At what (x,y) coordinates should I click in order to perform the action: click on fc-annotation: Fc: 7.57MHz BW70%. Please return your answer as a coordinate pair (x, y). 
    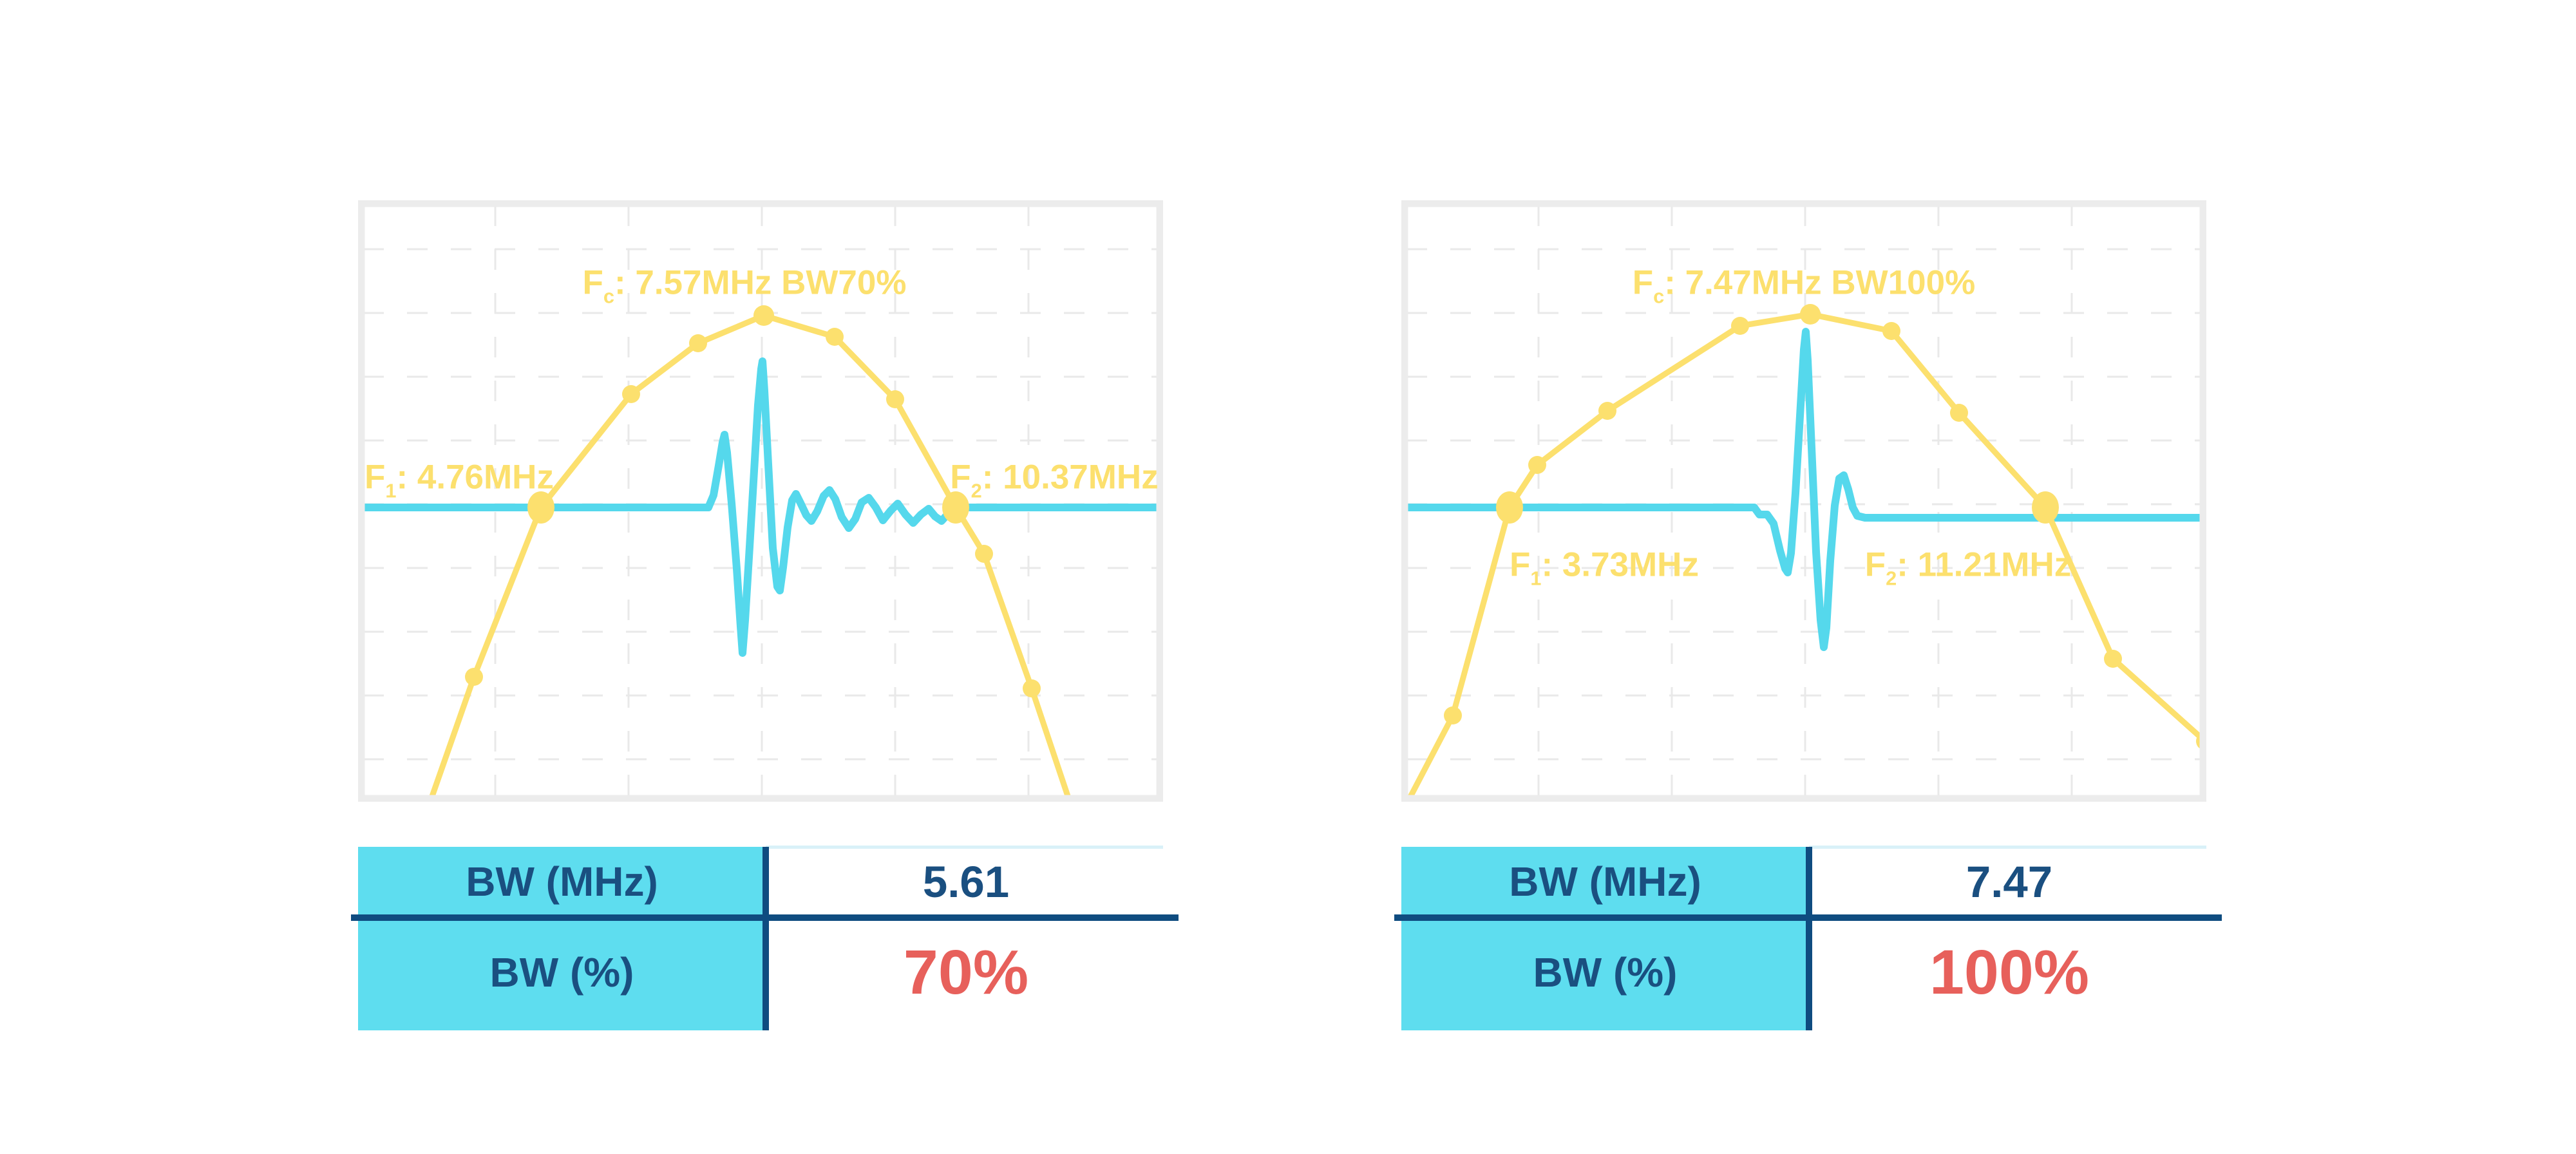
    Looking at the image, I should click on (745, 285).